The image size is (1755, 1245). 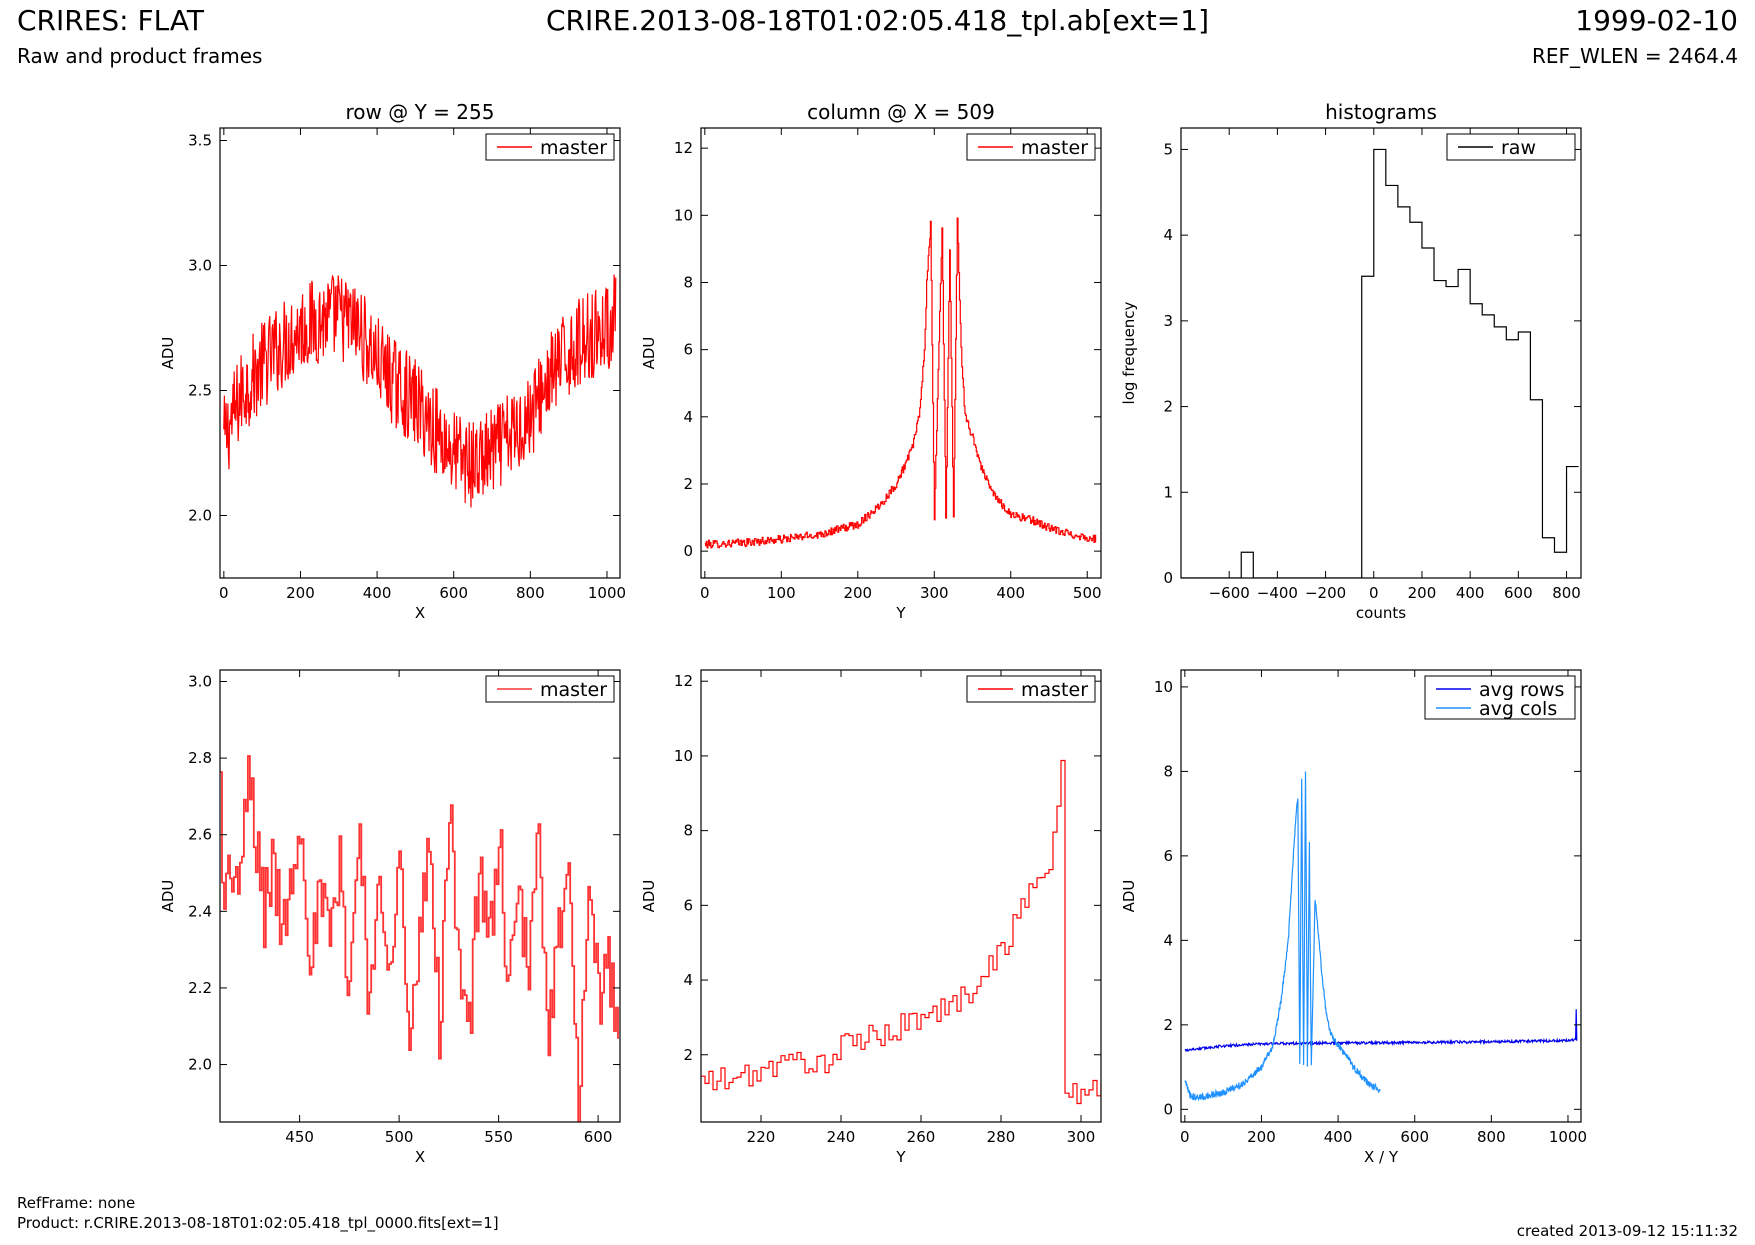 What do you see at coordinates (200, 835) in the screenshot?
I see `y-tick-label: 2.6` at bounding box center [200, 835].